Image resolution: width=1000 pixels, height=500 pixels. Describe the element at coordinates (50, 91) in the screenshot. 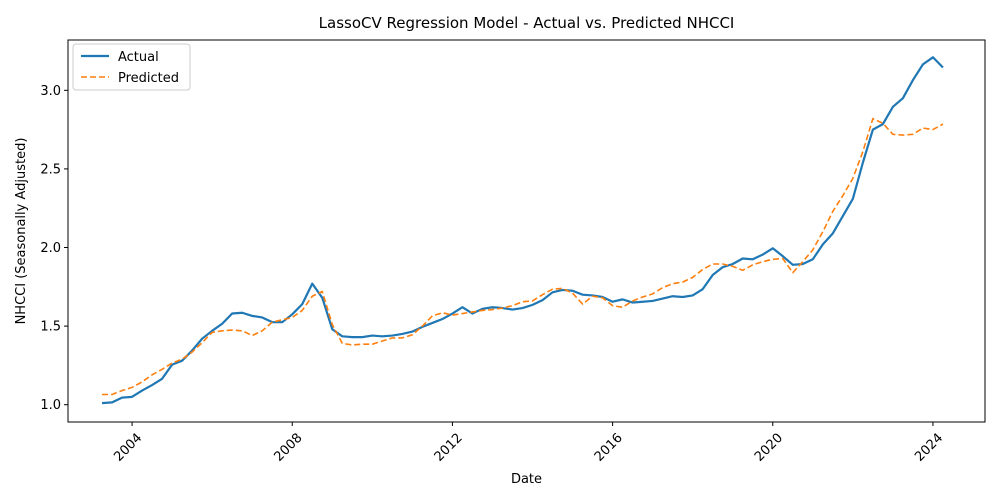

I see `y-tick-label: 3.0` at that location.